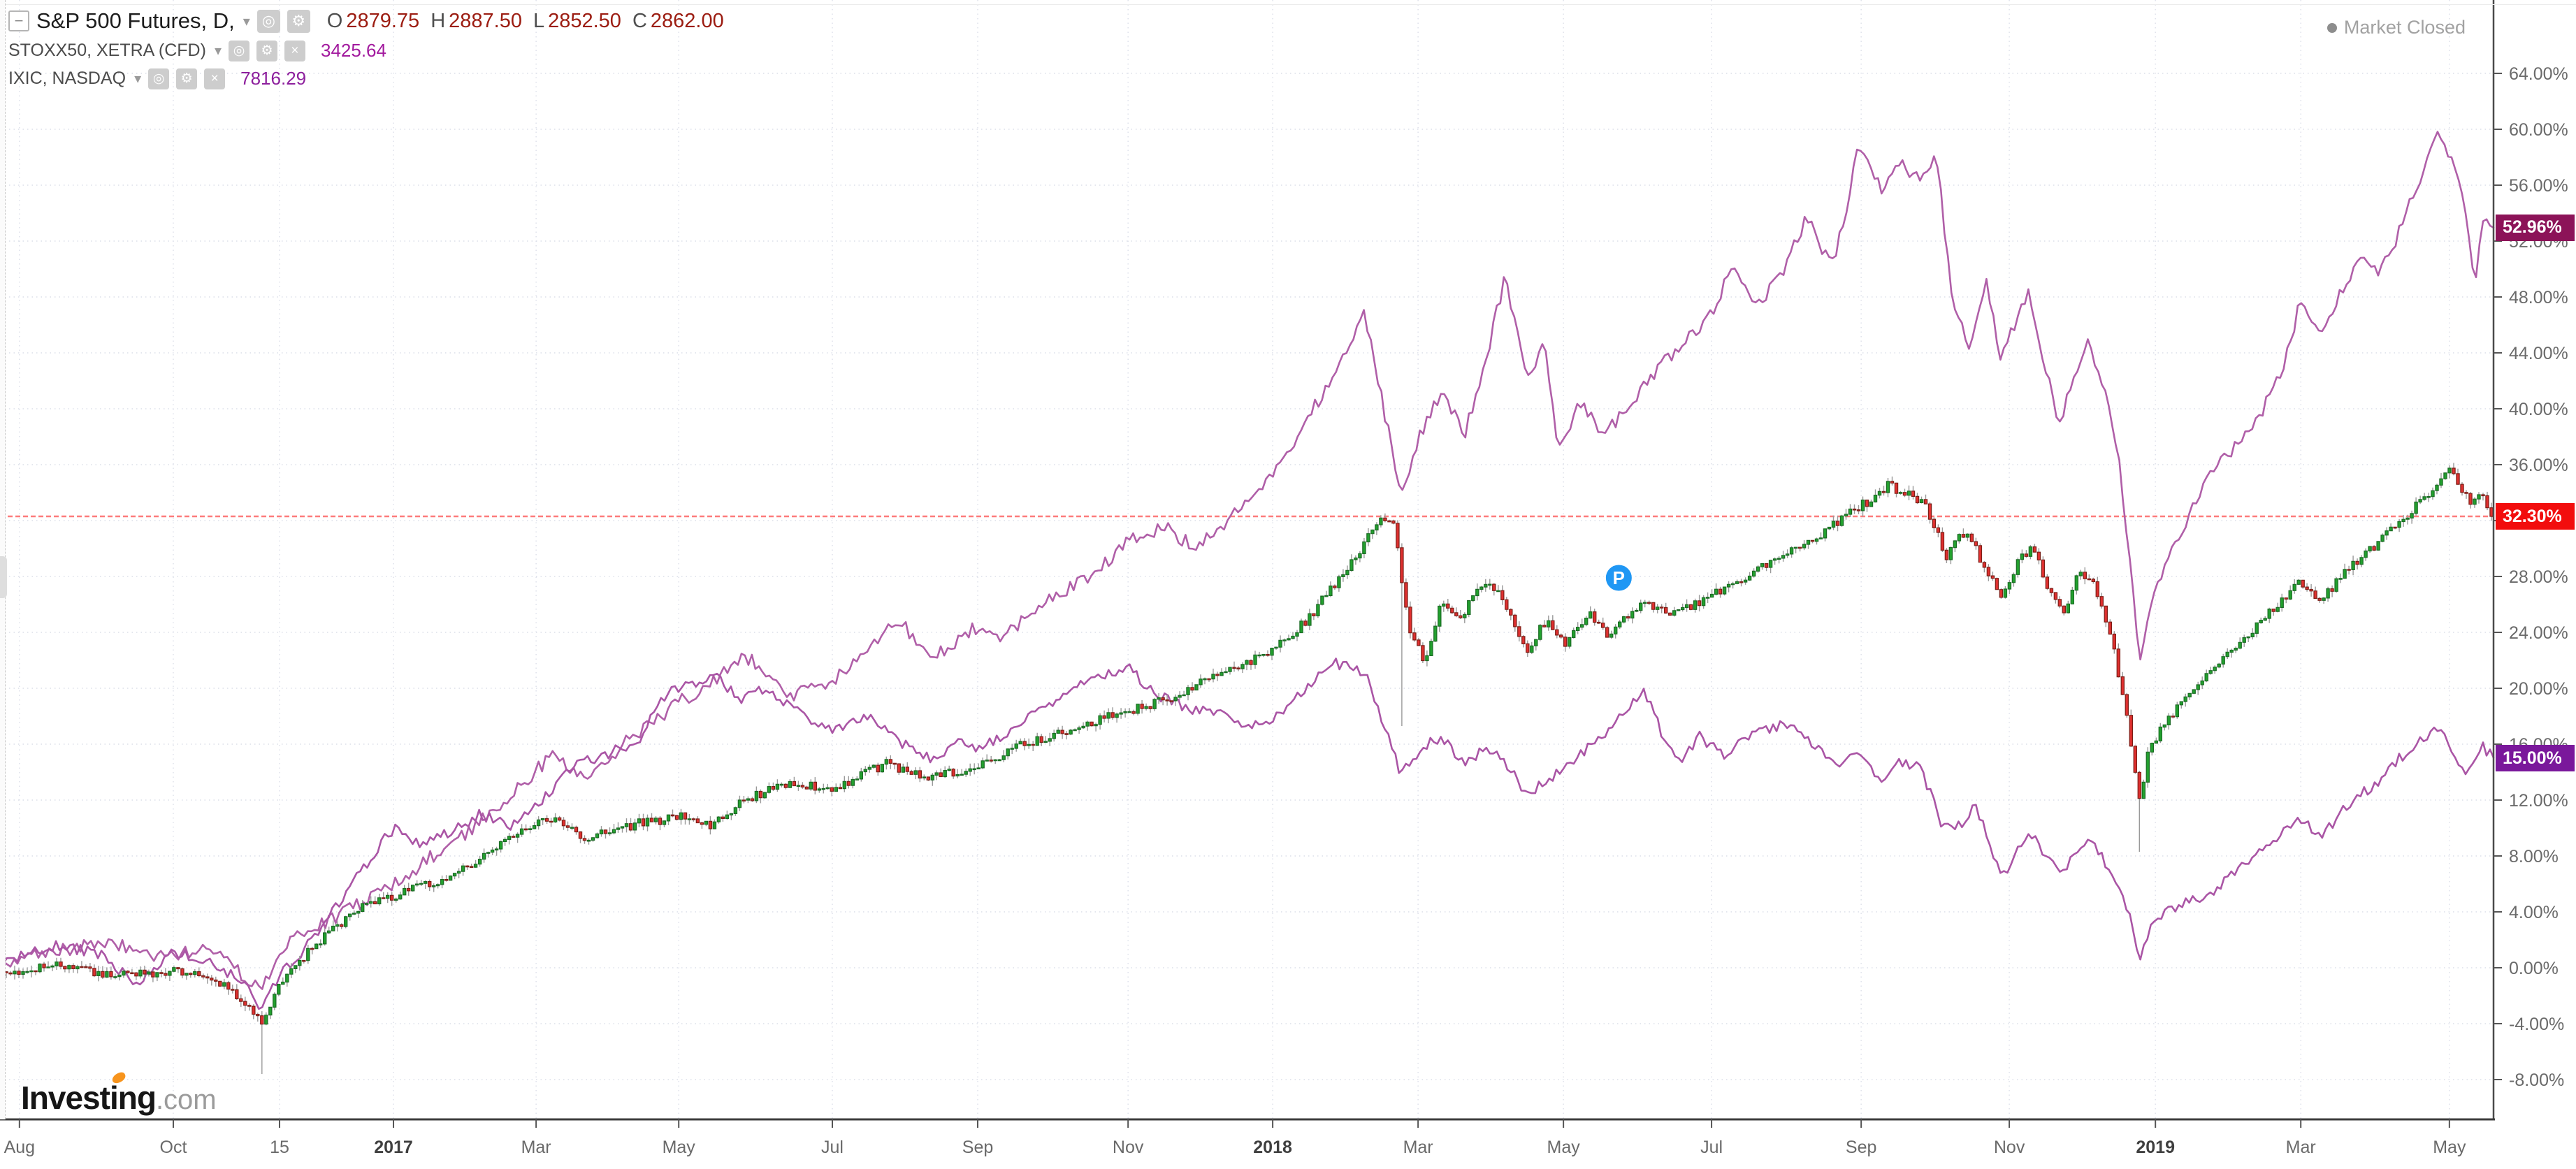 Image resolution: width=2576 pixels, height=1169 pixels. I want to click on investing-logo: Investing.com, so click(119, 1093).